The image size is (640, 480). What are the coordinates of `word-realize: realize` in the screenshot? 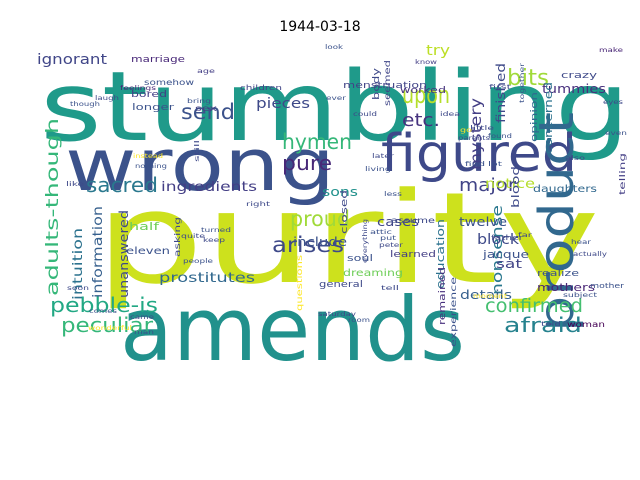 It's located at (558, 274).